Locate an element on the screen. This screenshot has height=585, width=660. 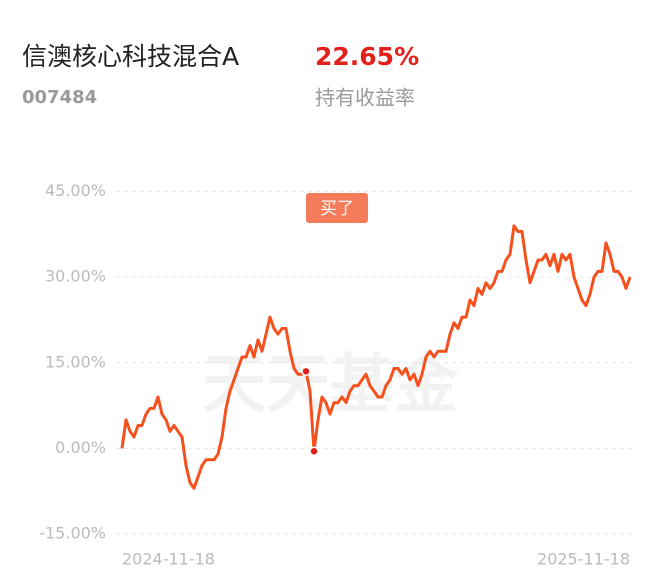
x-tick-label: 2025-11-18 is located at coordinates (583, 559).